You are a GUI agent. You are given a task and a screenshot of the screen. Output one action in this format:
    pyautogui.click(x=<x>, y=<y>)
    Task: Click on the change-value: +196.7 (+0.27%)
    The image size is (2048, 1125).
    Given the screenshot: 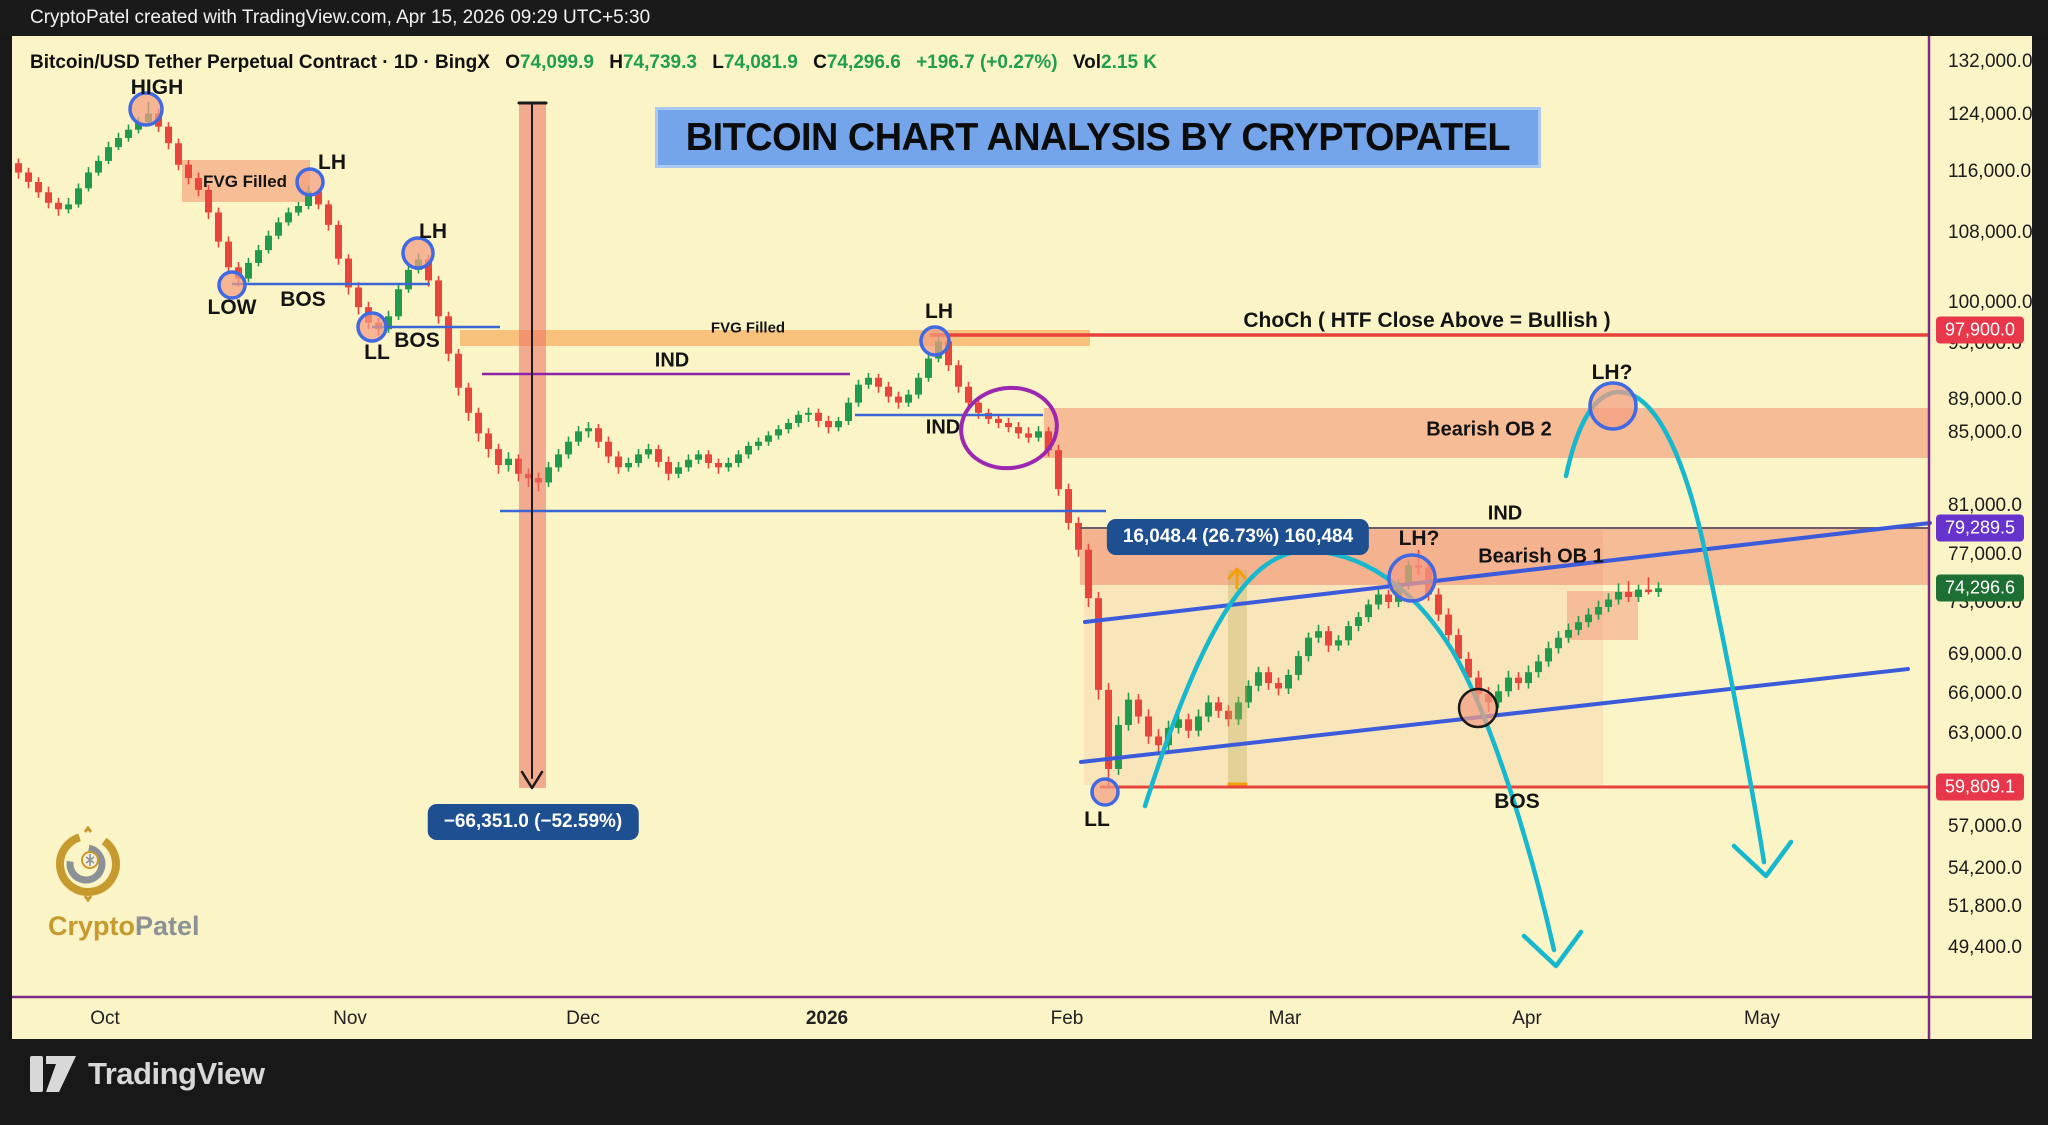 What is the action you would take?
    pyautogui.click(x=987, y=62)
    